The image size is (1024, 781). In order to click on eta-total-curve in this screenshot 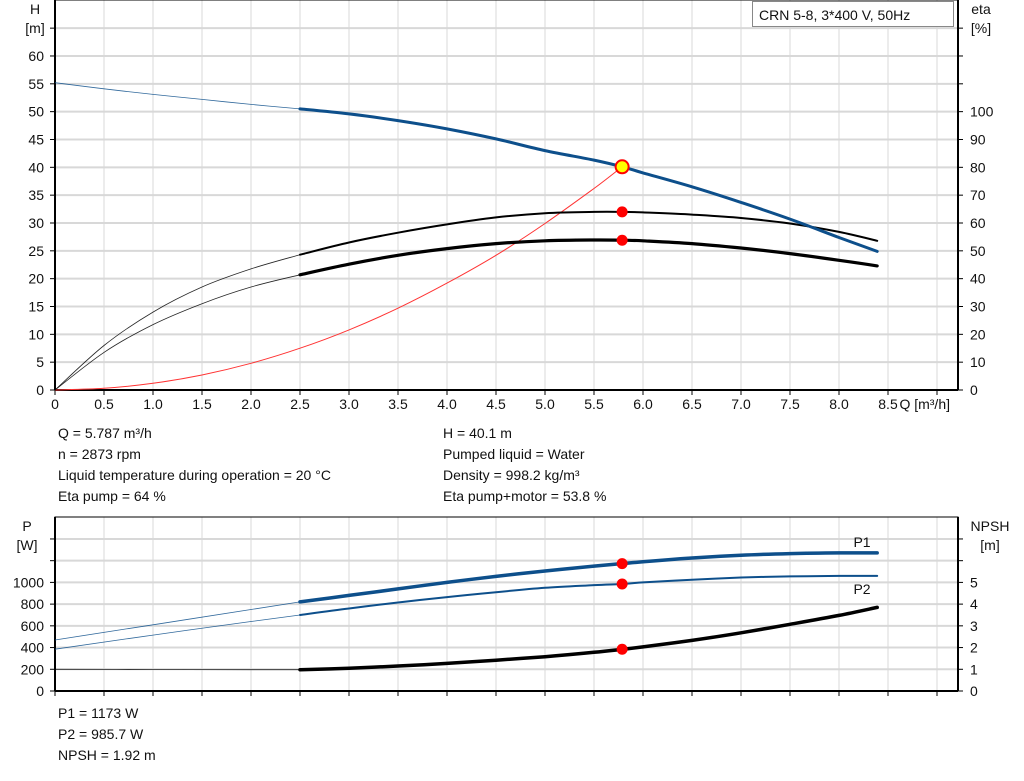, I will do `click(588, 257)`.